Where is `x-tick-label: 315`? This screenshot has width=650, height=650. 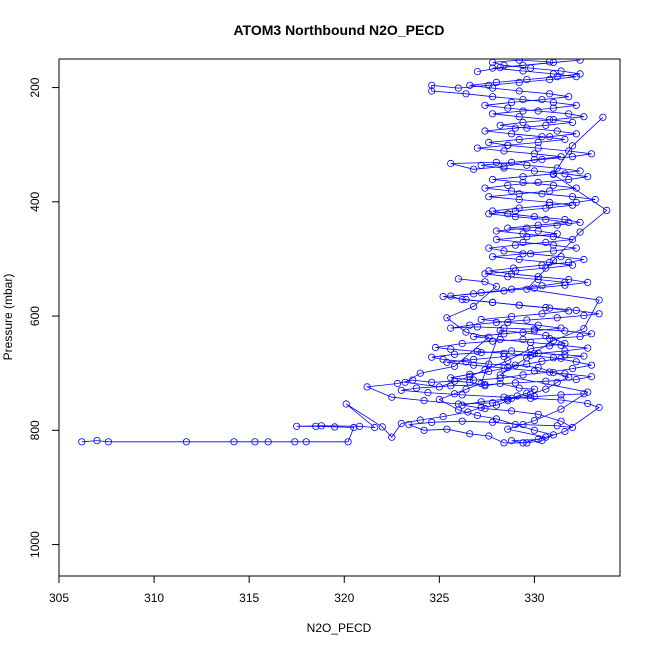 x-tick-label: 315 is located at coordinates (249, 598).